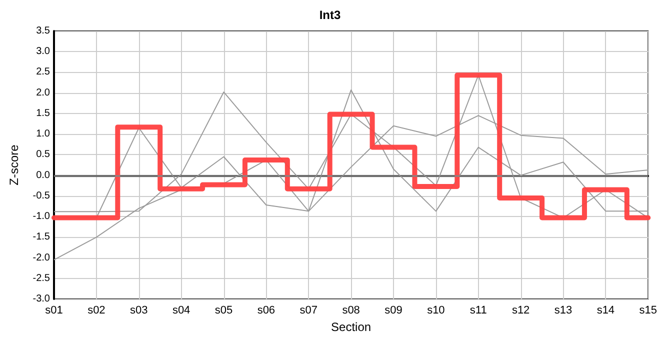 The height and width of the screenshot is (360, 660). What do you see at coordinates (181, 310) in the screenshot?
I see `x-tick-label: s04` at bounding box center [181, 310].